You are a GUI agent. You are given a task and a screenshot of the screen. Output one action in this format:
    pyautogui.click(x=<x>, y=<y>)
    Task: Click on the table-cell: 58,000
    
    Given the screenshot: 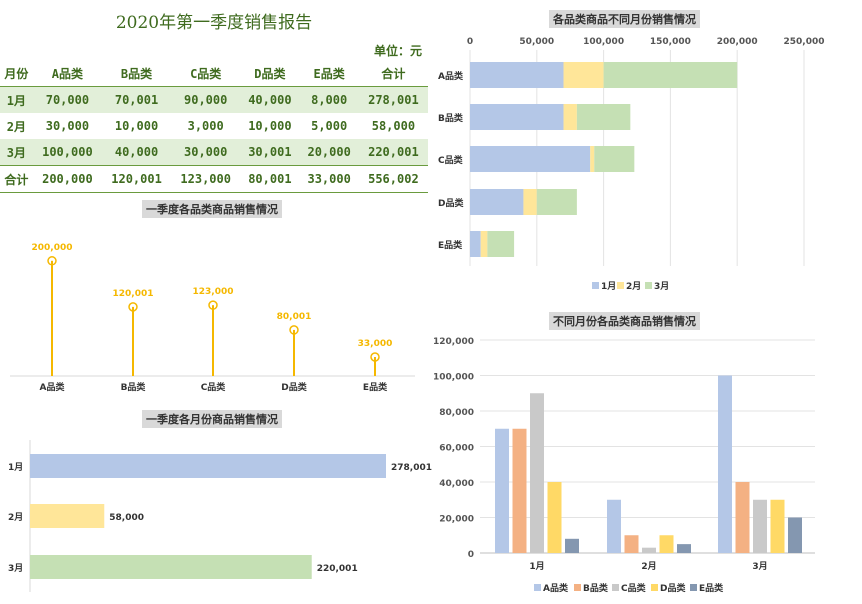 What is the action you would take?
    pyautogui.click(x=393, y=126)
    